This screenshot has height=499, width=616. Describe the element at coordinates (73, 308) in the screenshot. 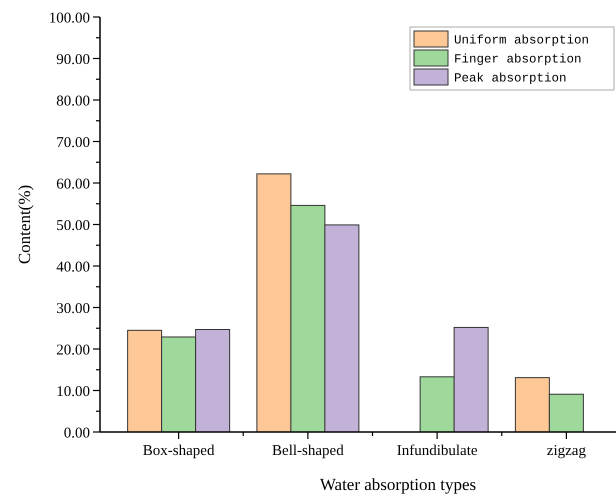

I see `y-tick-label: 30.00` at that location.